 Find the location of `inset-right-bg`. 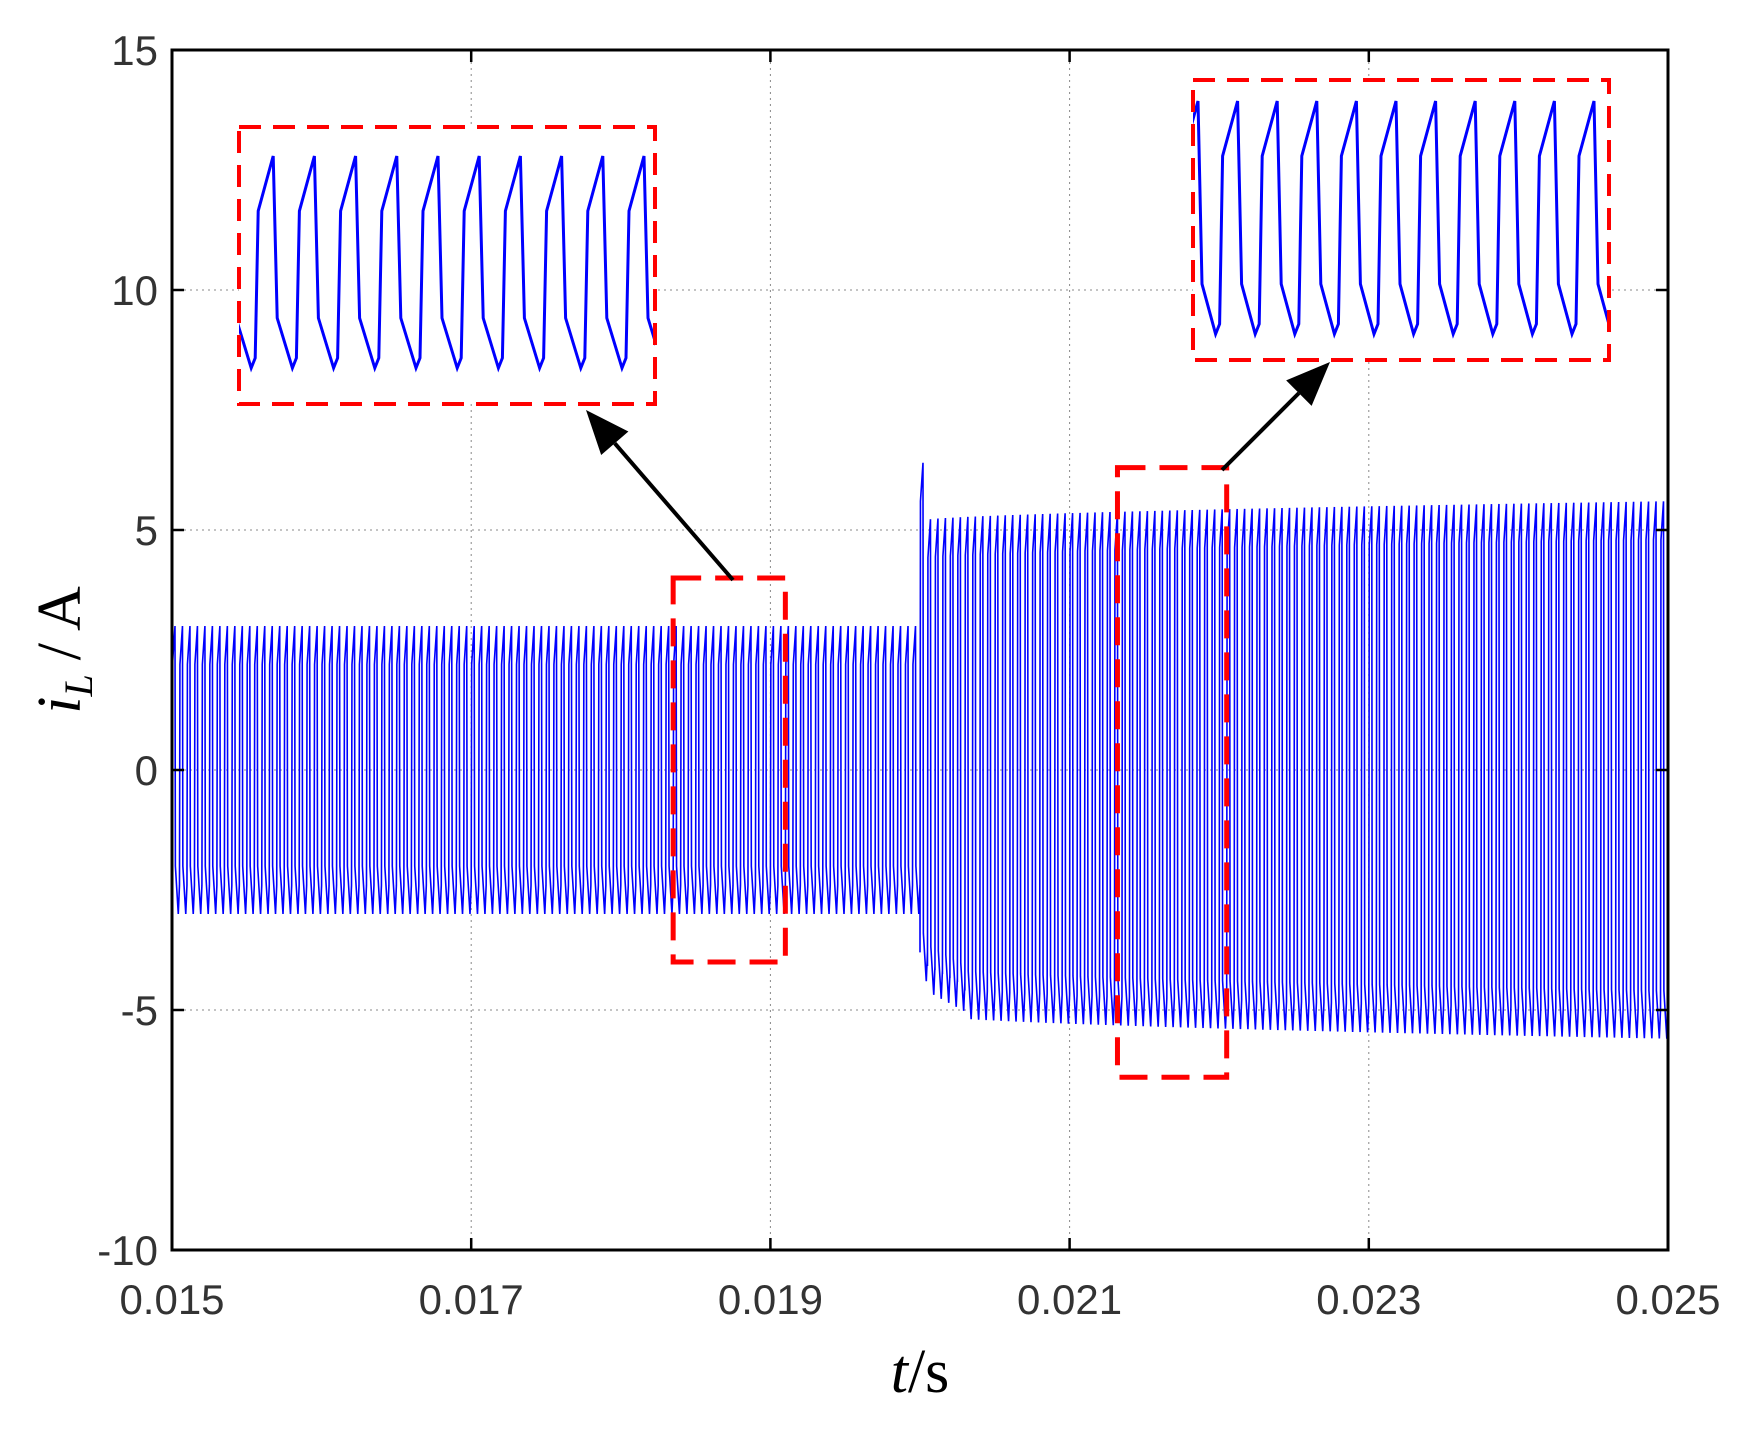

inset-right-bg is located at coordinates (1401, 220).